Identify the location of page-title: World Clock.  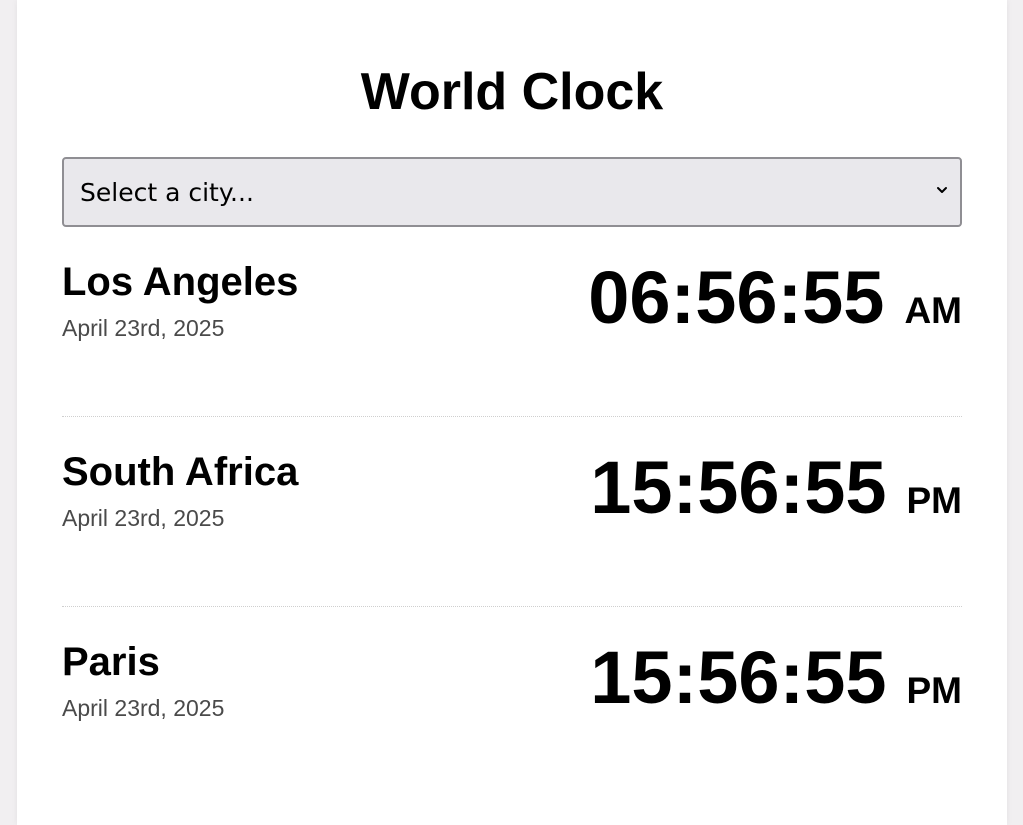
(512, 92).